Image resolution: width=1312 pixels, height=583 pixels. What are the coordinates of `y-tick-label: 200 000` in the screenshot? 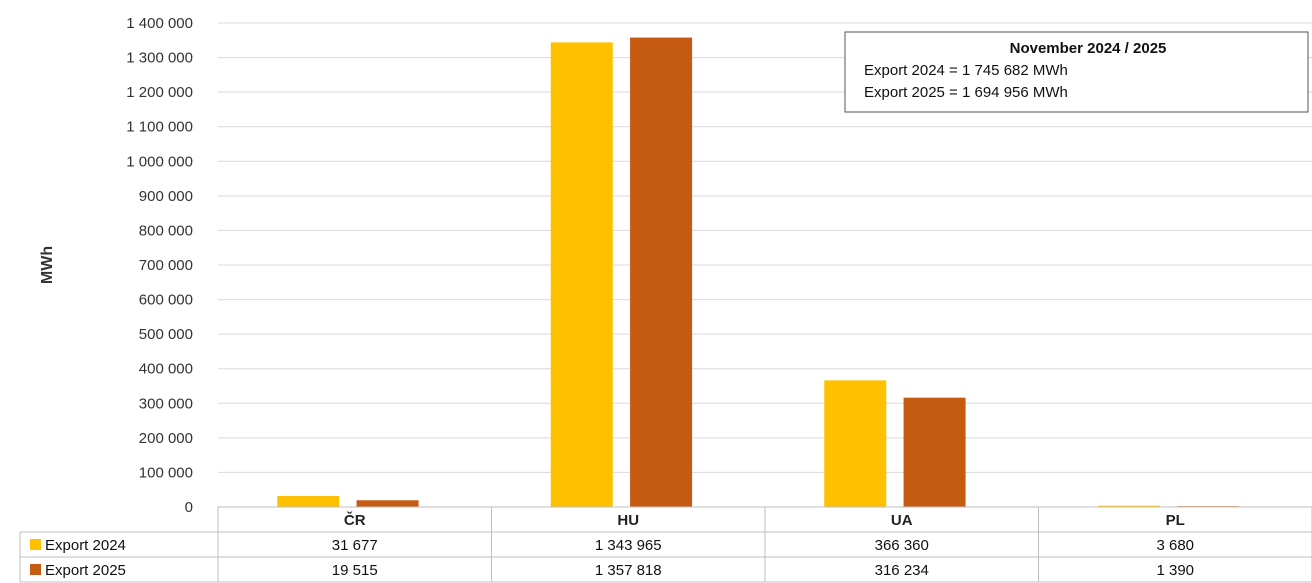 It's located at (166, 438).